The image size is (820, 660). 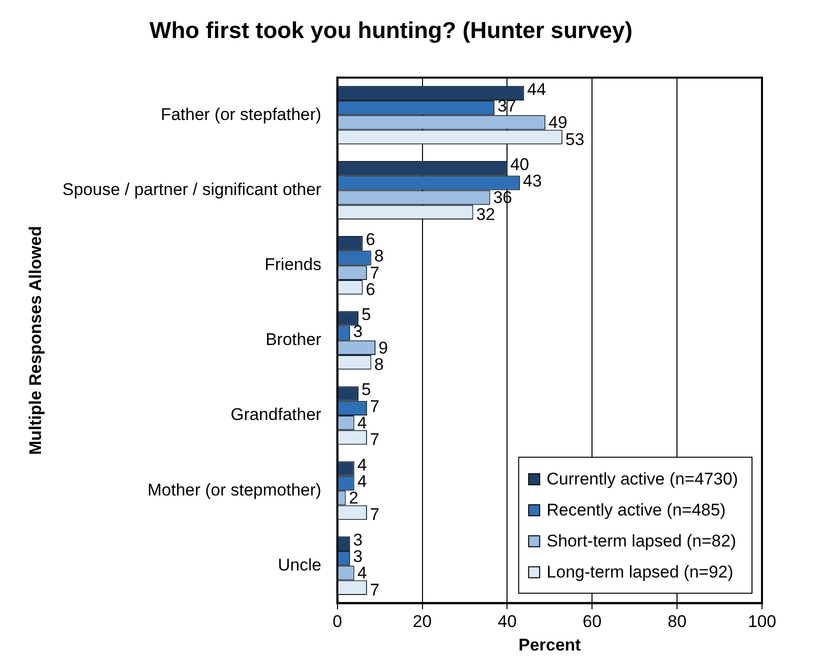 I want to click on x-tick-label: 0, so click(x=337, y=622).